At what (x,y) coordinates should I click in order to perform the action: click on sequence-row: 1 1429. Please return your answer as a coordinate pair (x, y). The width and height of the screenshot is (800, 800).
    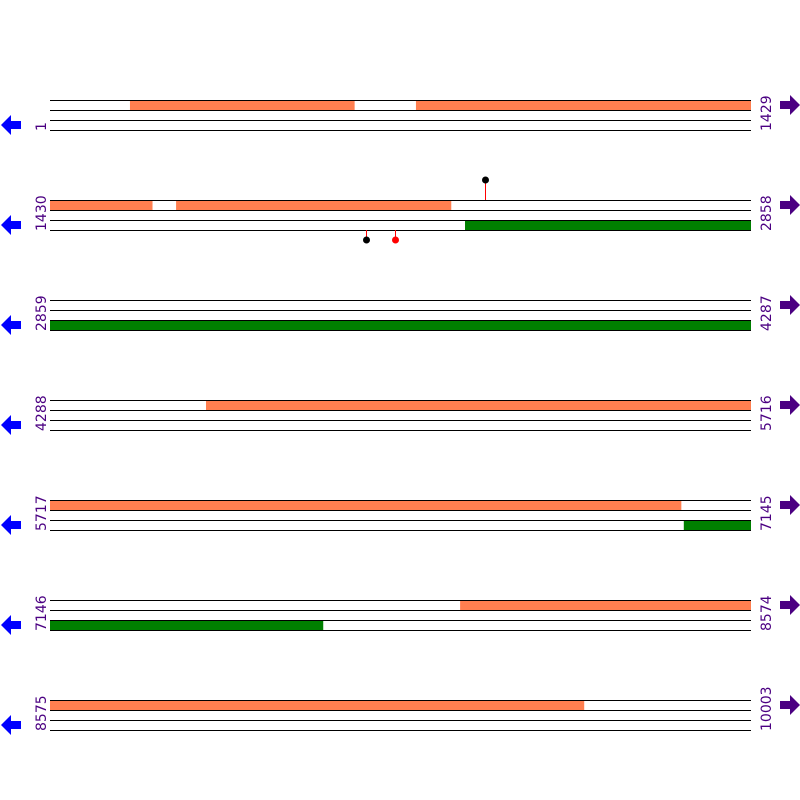
    Looking at the image, I should click on (400, 115).